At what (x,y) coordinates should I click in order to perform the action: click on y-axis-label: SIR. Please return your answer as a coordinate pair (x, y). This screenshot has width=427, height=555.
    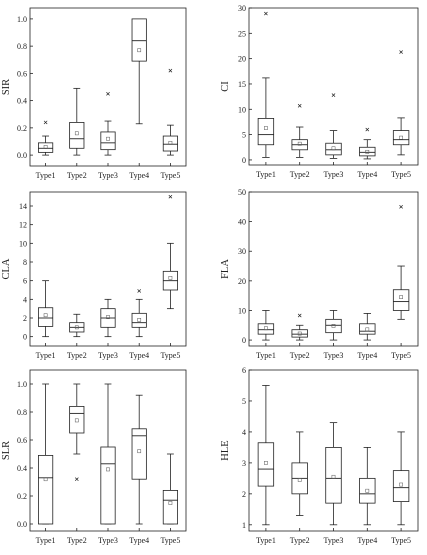
    Looking at the image, I should click on (6, 87).